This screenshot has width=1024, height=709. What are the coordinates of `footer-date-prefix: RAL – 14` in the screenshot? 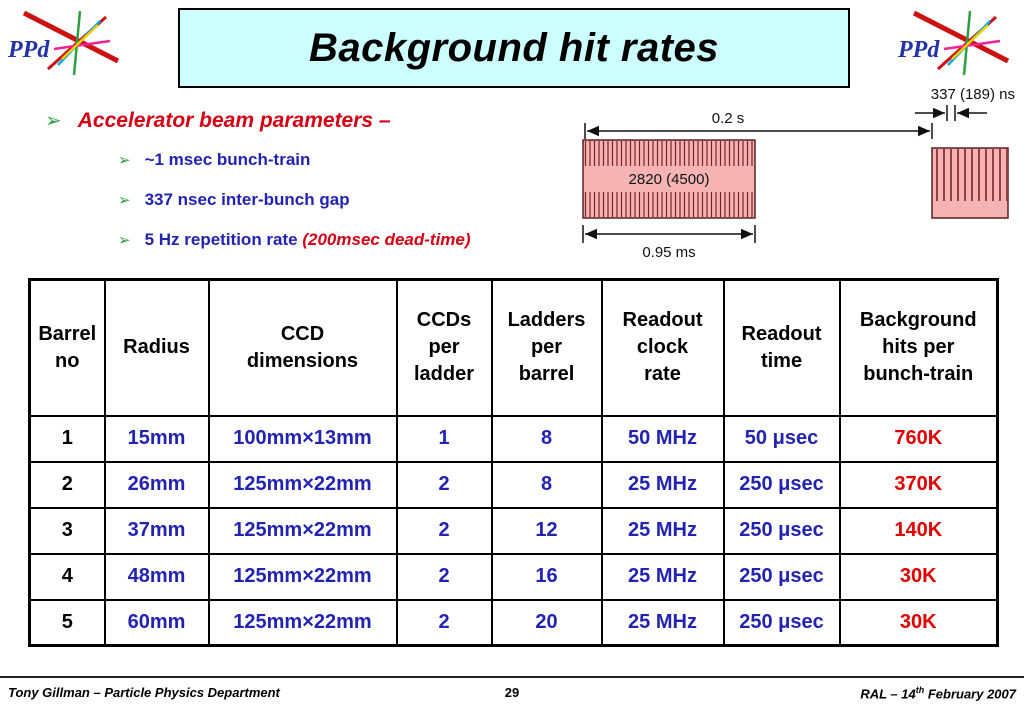 It's located at (888, 694).